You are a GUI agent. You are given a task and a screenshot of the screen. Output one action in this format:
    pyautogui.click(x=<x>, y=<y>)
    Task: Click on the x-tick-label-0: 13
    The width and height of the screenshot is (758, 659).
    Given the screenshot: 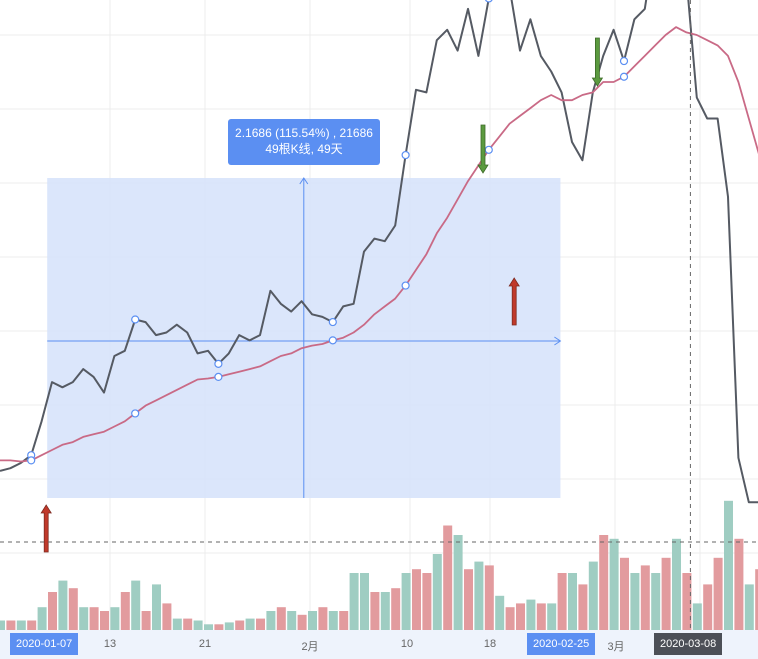 What is the action you would take?
    pyautogui.click(x=110, y=644)
    